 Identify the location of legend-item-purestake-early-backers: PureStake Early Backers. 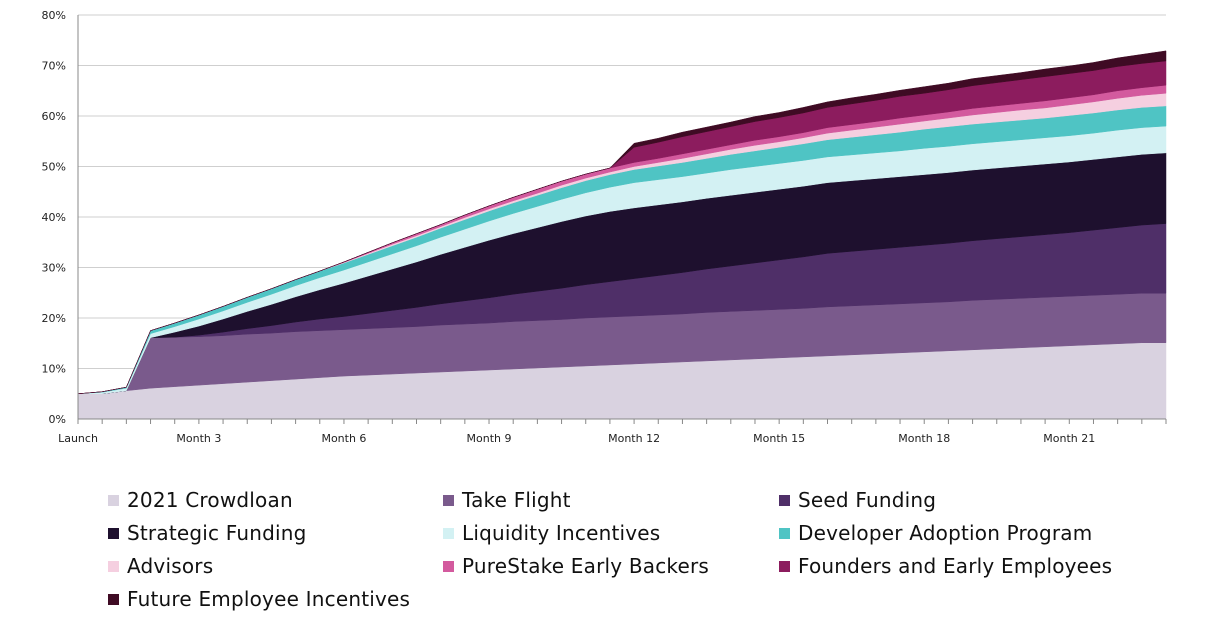
(576, 566).